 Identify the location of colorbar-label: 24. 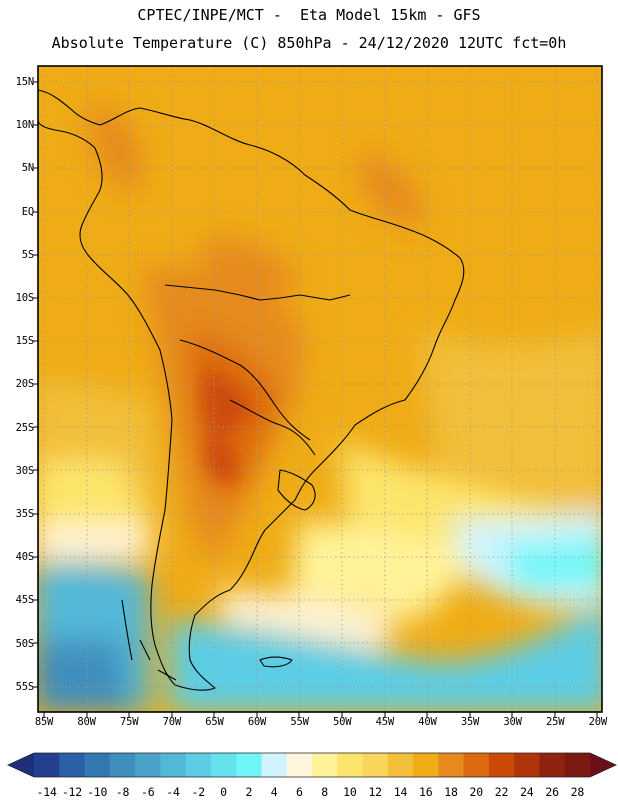
(527, 792).